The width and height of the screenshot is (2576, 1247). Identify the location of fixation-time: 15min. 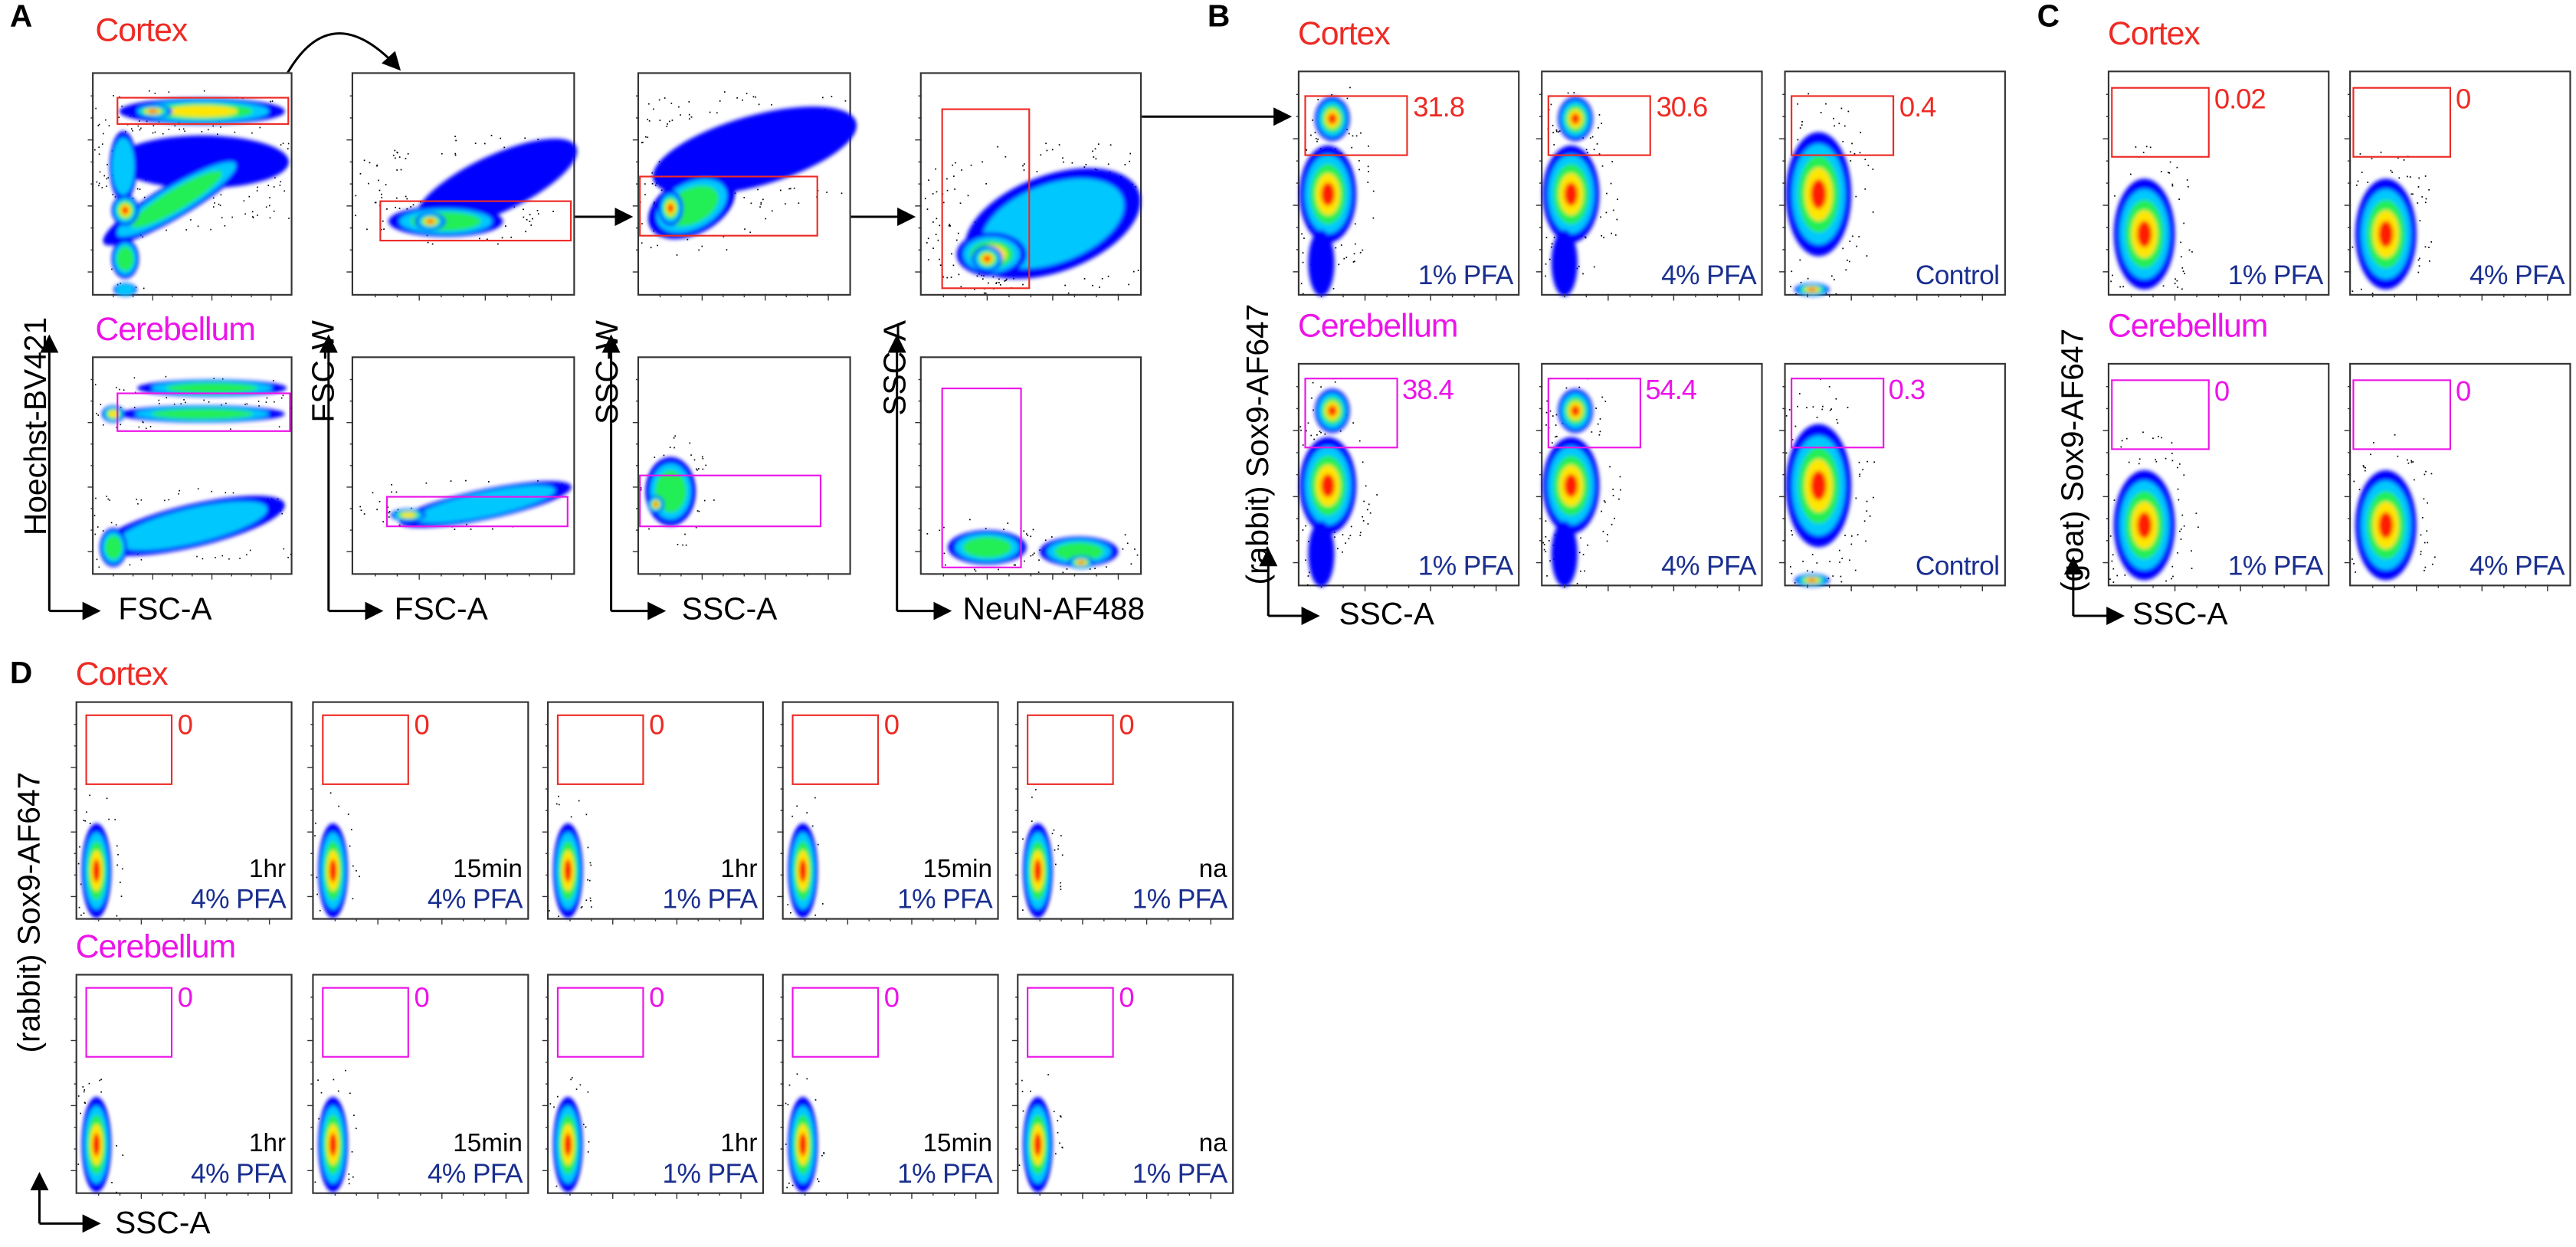
(488, 870).